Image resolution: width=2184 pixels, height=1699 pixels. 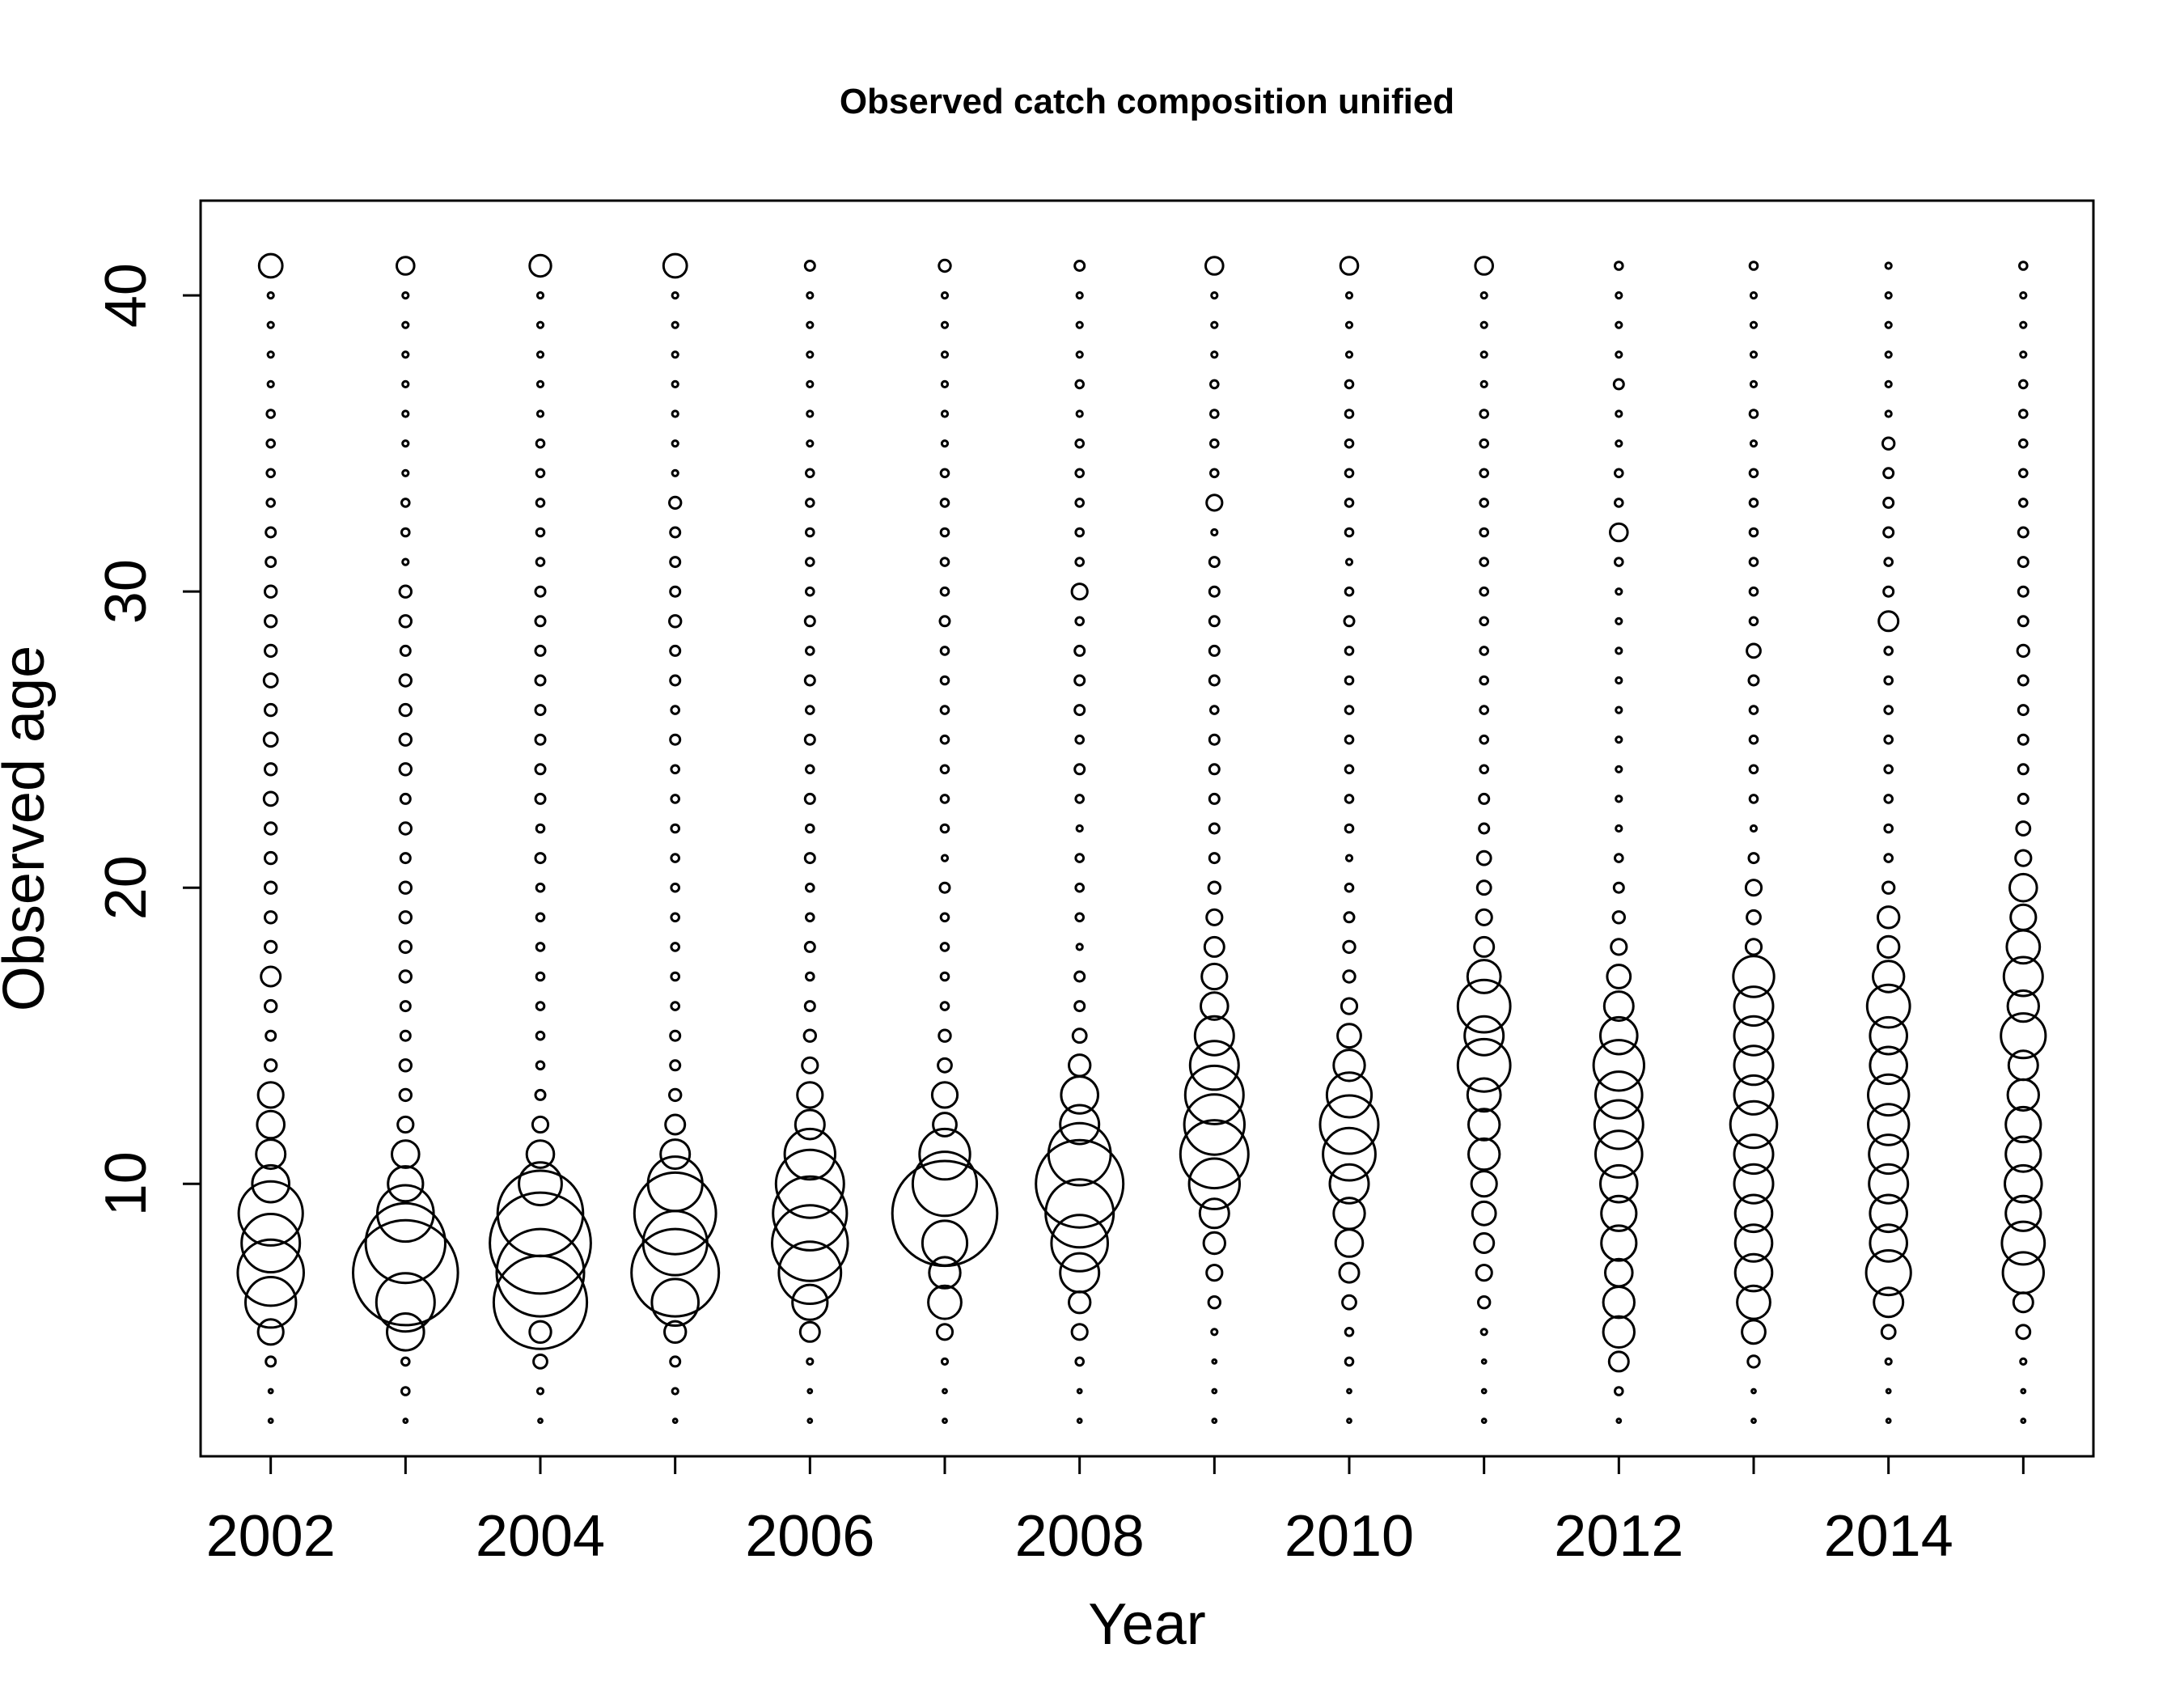 What do you see at coordinates (271, 1536) in the screenshot?
I see `x-tick-label: 2002` at bounding box center [271, 1536].